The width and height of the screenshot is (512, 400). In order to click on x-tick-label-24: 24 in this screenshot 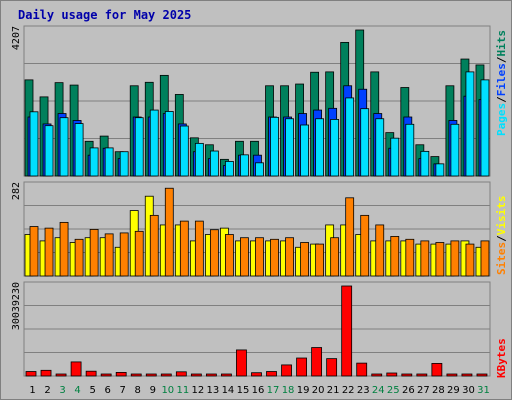, I will do `click(378, 390)`.